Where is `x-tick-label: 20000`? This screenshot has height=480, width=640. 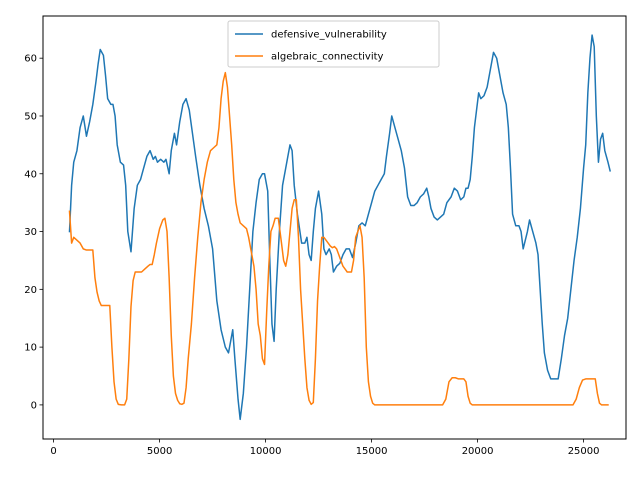
x-tick-label: 20000 is located at coordinates (478, 451).